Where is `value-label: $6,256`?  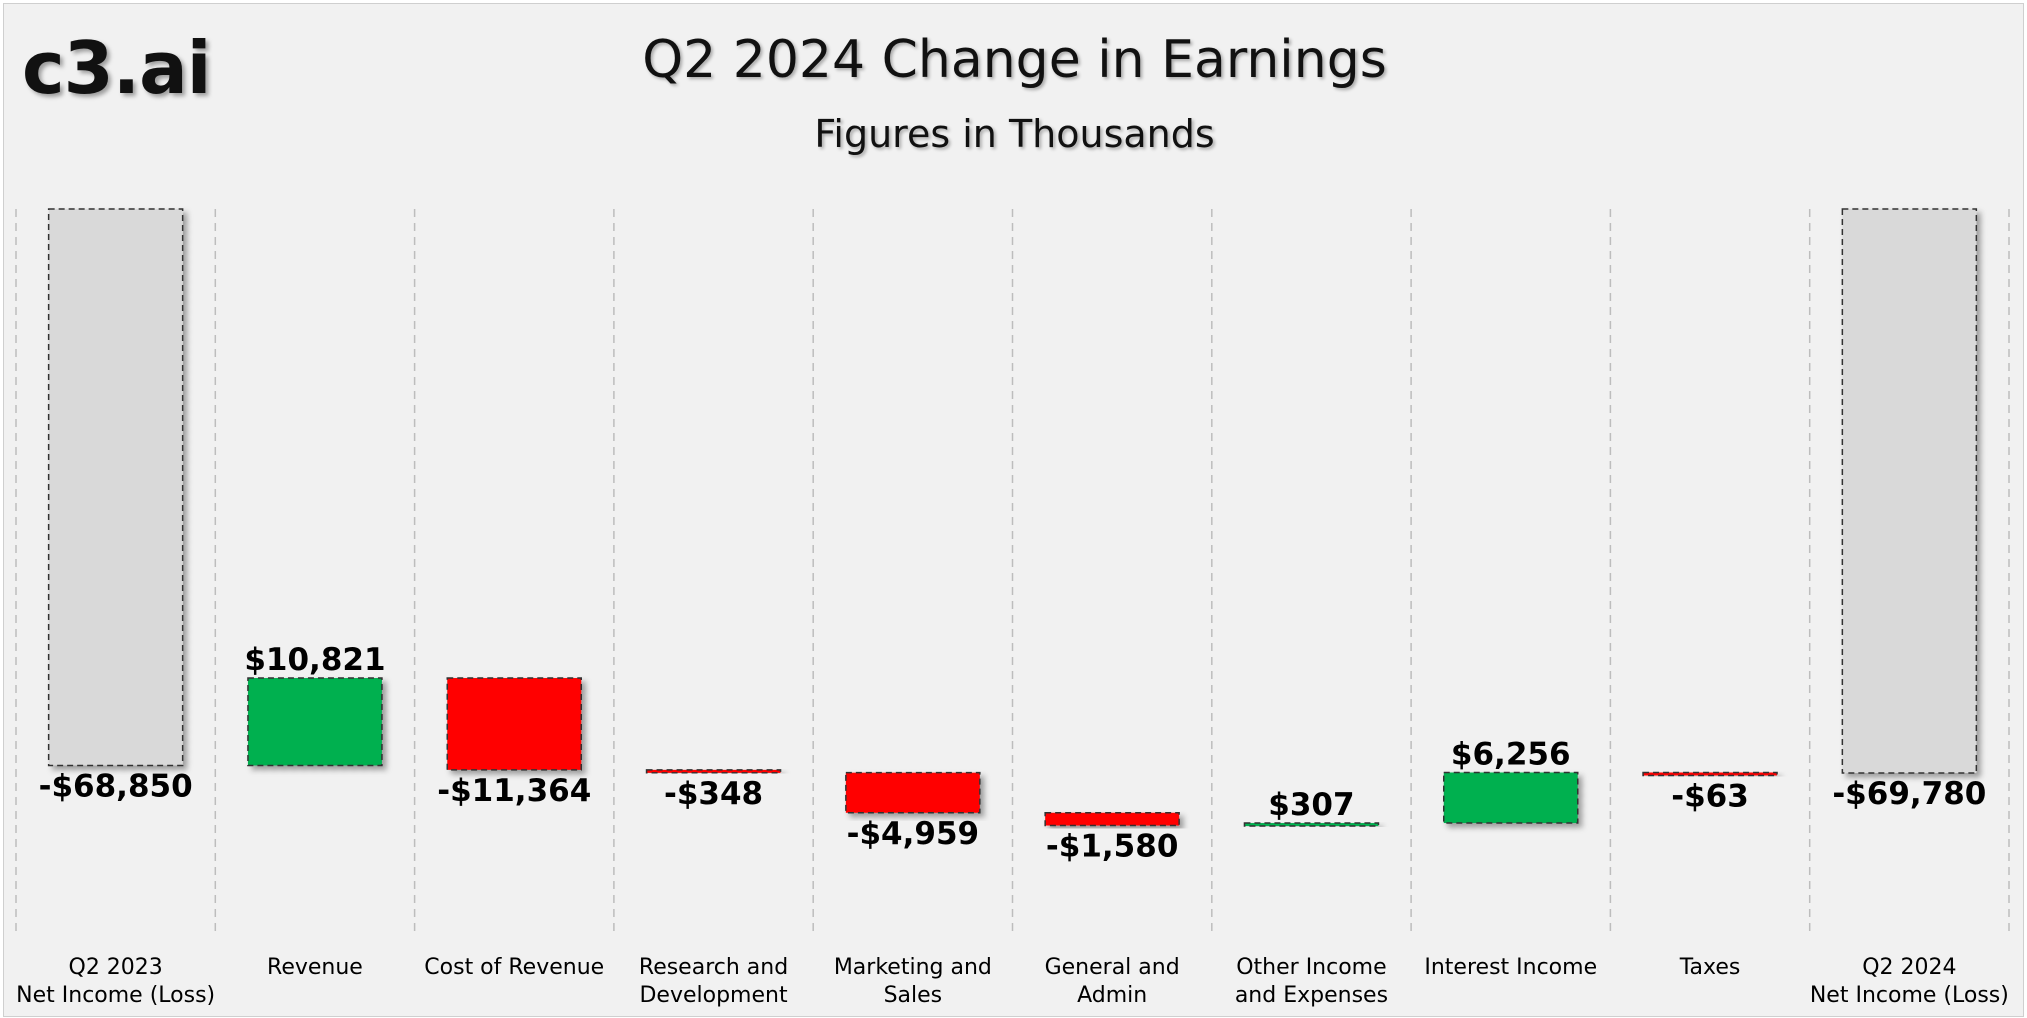
value-label: $6,256 is located at coordinates (1511, 754).